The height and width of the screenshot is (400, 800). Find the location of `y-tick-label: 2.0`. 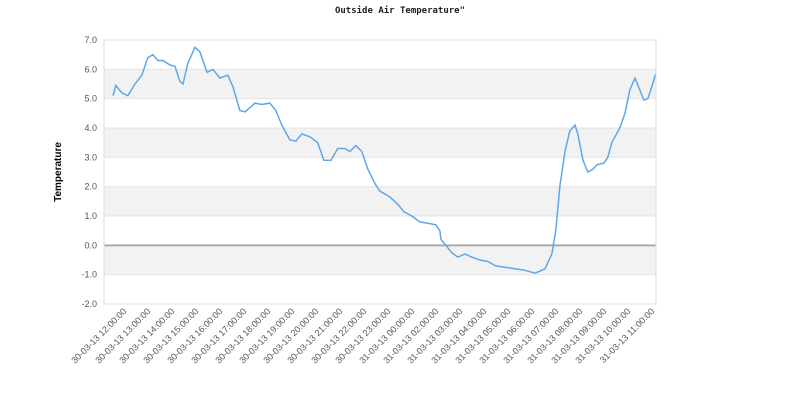

y-tick-label: 2.0 is located at coordinates (90, 187).